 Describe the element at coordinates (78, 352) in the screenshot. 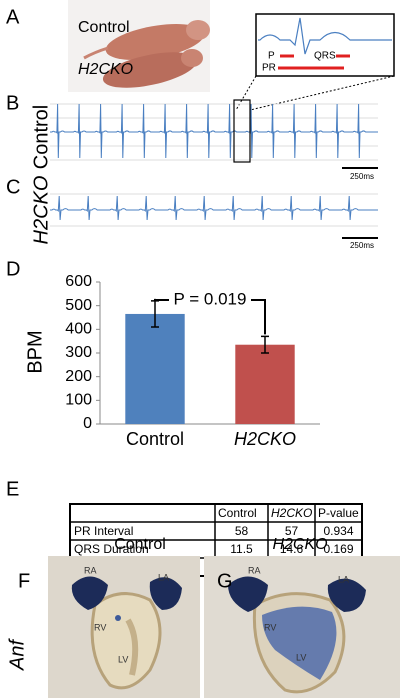

I see `y-tick-label: 300` at that location.